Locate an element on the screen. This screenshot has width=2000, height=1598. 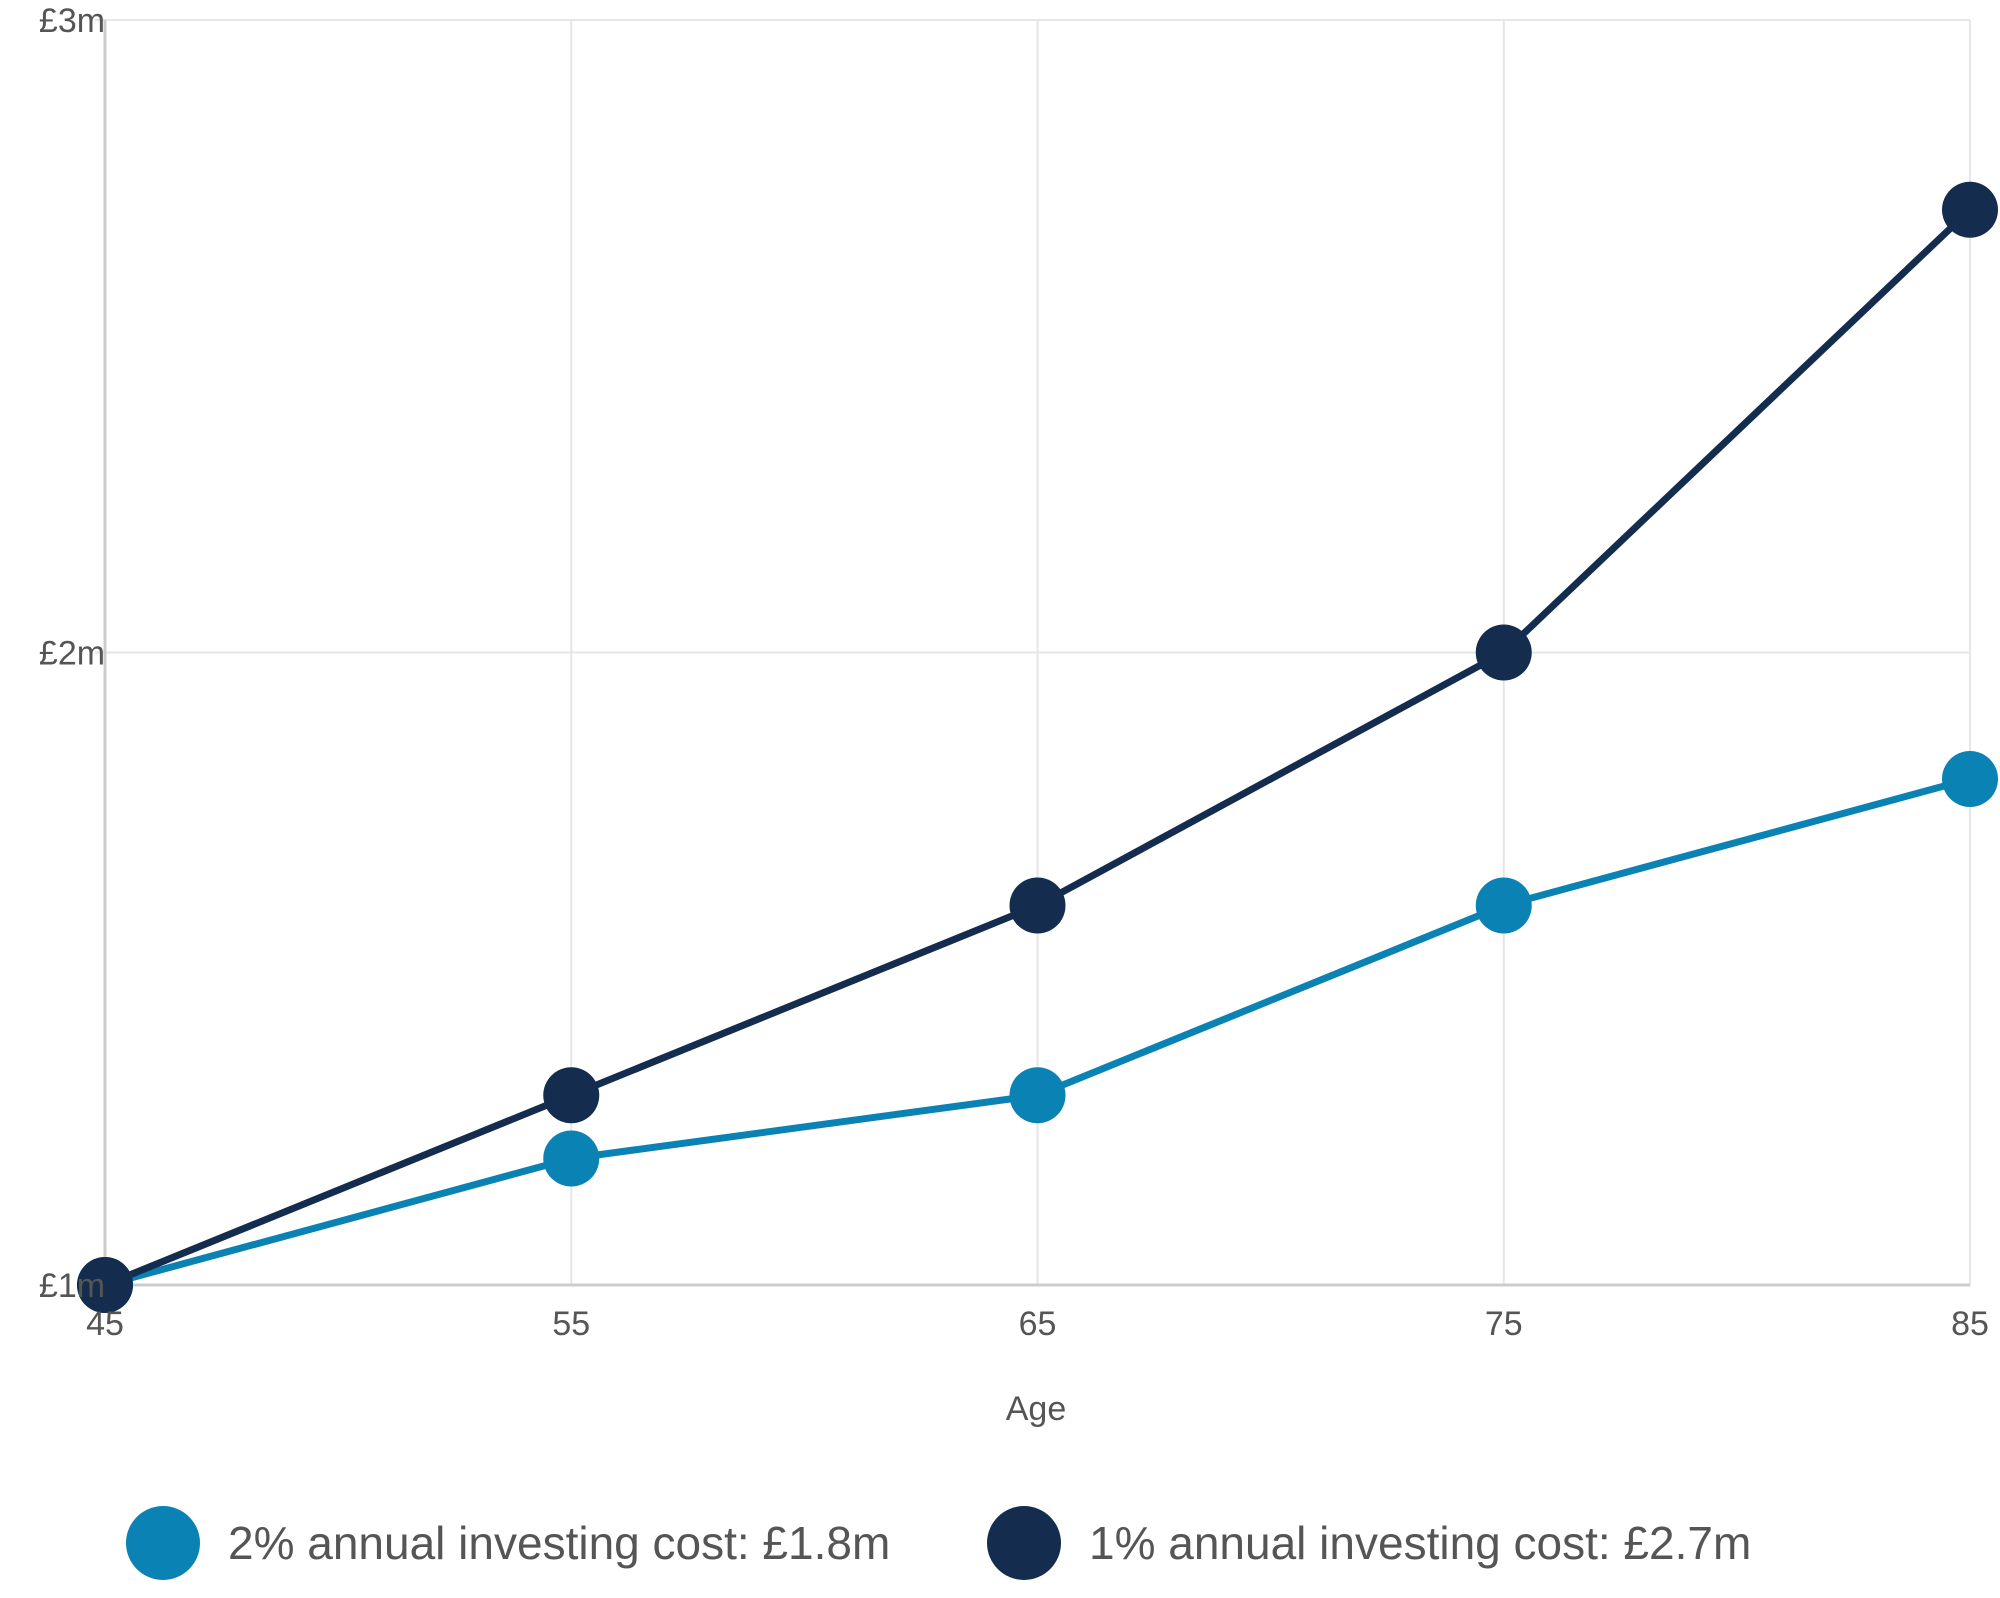
y-tick-label: £3m is located at coordinates (72, 21).